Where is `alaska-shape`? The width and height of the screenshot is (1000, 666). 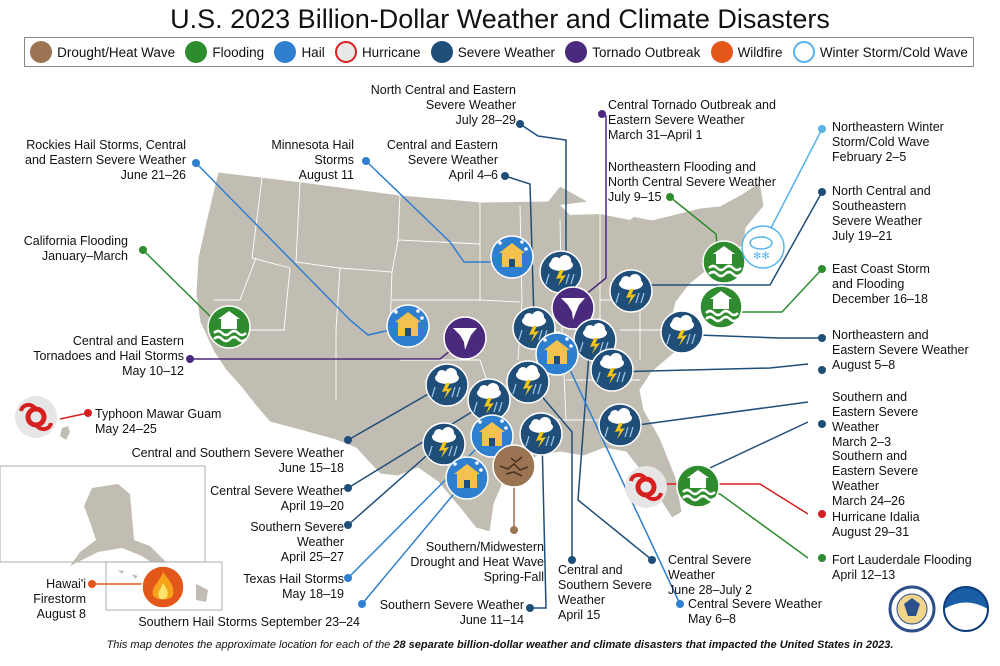
alaska-shape is located at coordinates (120, 527).